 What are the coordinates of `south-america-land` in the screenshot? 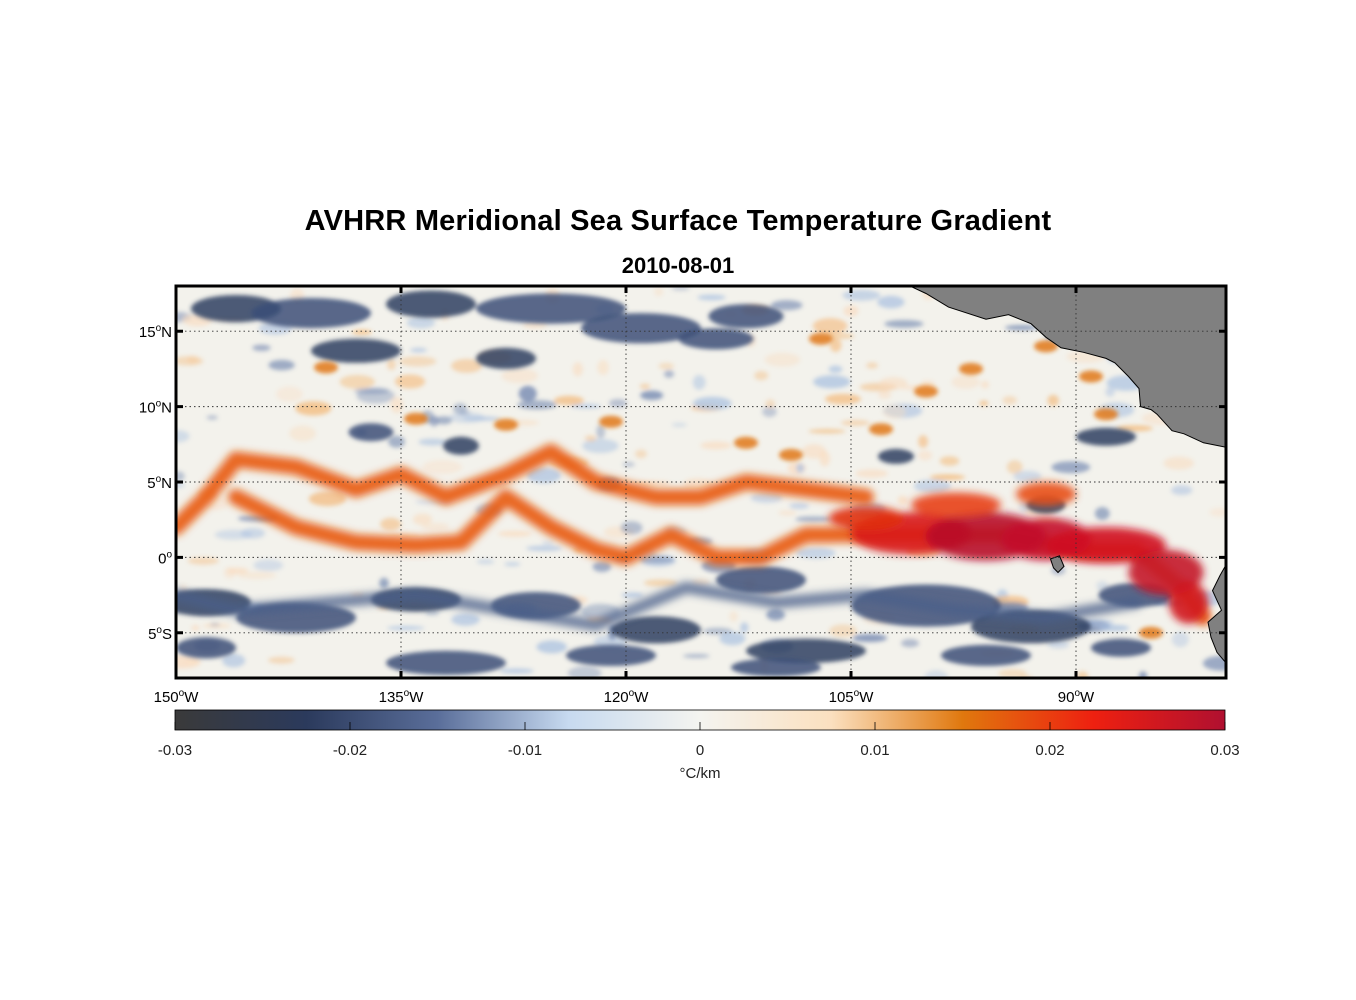 It's located at (1216, 620).